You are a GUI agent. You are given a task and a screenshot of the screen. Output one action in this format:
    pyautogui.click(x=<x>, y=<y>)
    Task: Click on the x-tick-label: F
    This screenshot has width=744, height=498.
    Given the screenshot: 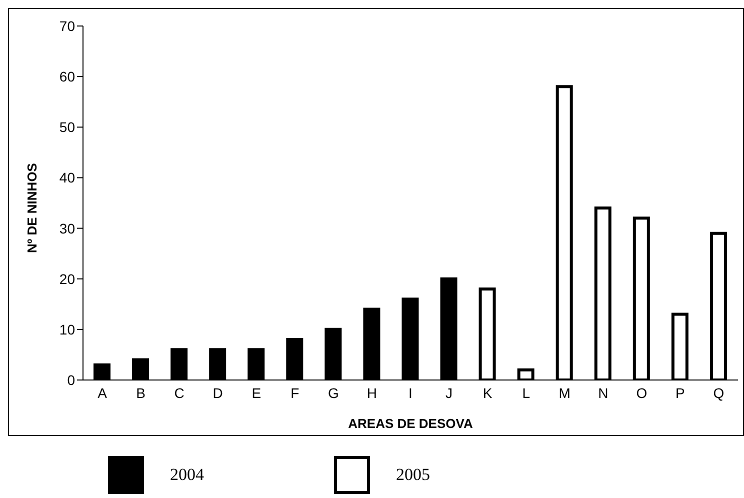 What is the action you would take?
    pyautogui.click(x=295, y=392)
    